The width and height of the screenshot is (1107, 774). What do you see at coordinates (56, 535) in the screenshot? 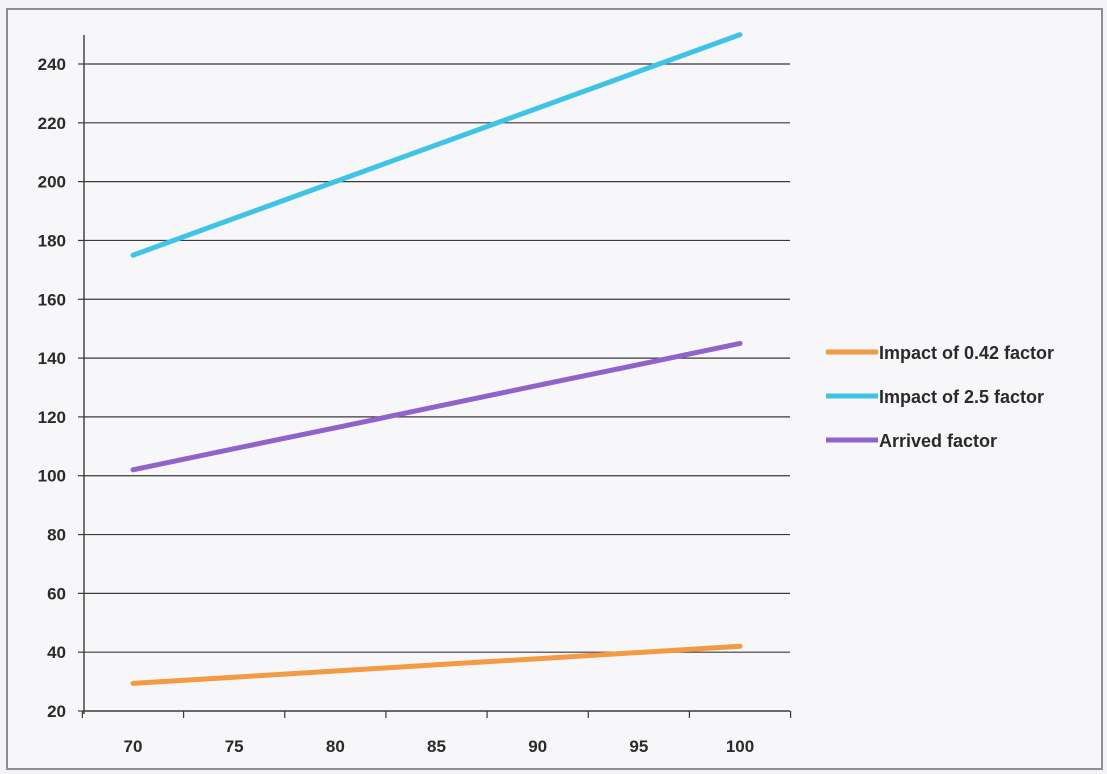
I see `y-tick-label-80: 80` at bounding box center [56, 535].